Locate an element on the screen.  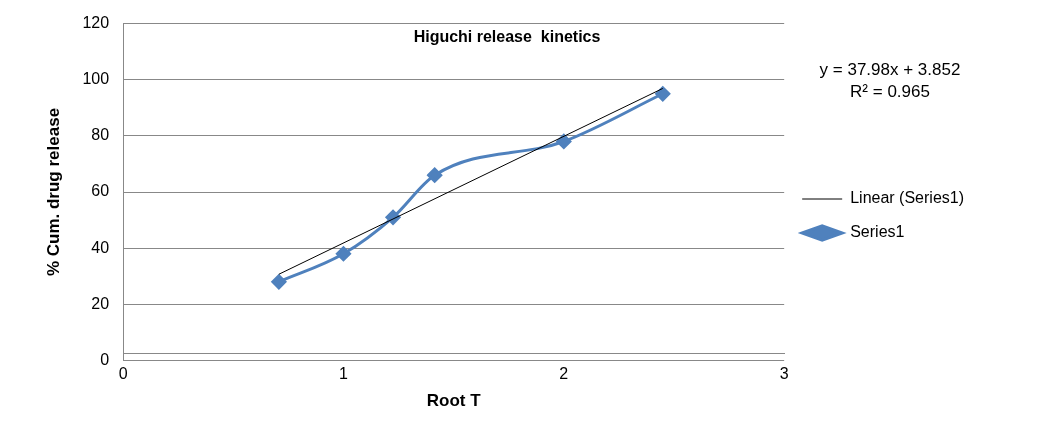
text: y = 37.98x + 3.852 is located at coordinates (890, 70).